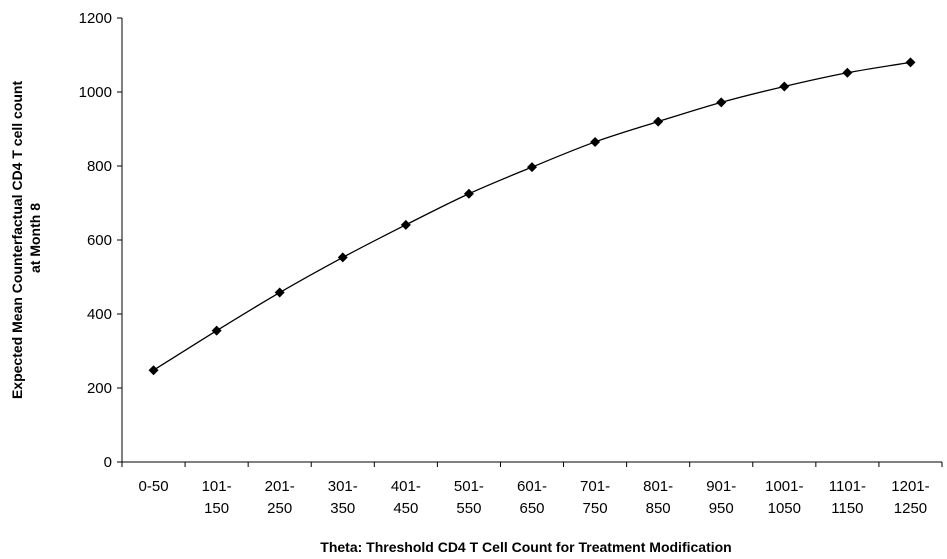 This screenshot has width=947, height=559. What do you see at coordinates (99, 314) in the screenshot?
I see `y-tick-label: 400` at bounding box center [99, 314].